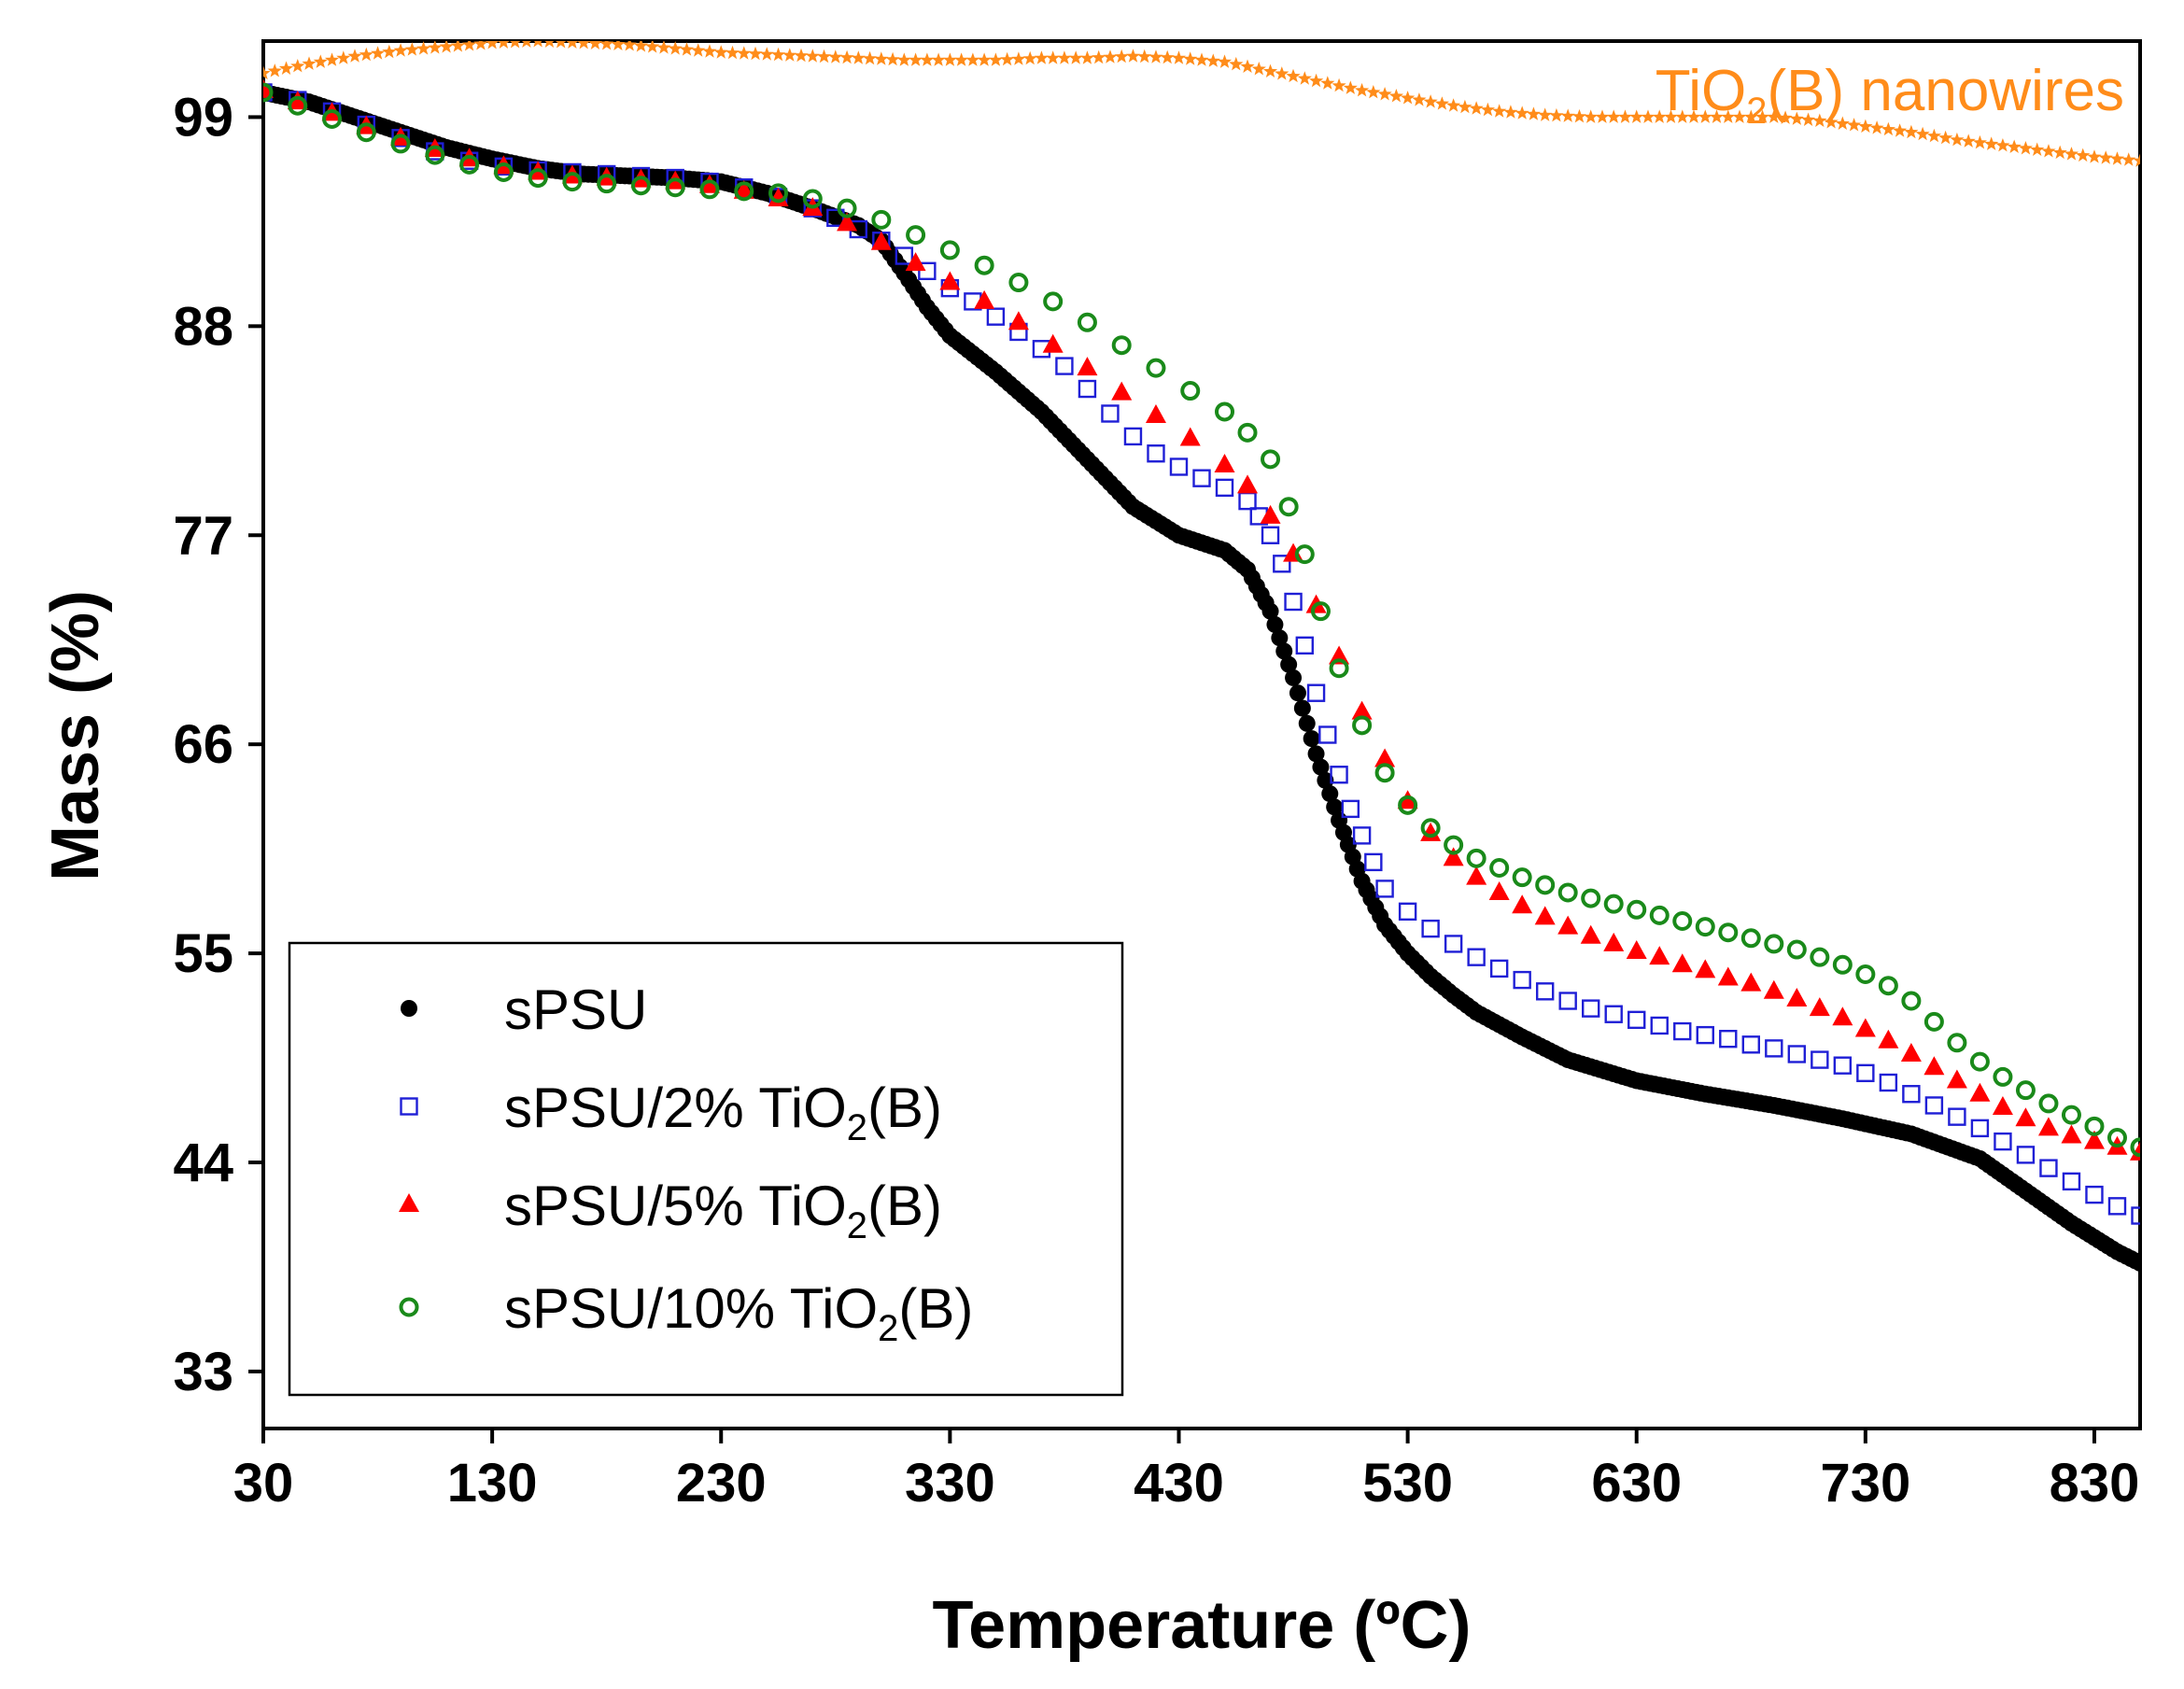 The image size is (2184, 1689). What do you see at coordinates (409, 1202) in the screenshot?
I see `legend-marker-triangle` at bounding box center [409, 1202].